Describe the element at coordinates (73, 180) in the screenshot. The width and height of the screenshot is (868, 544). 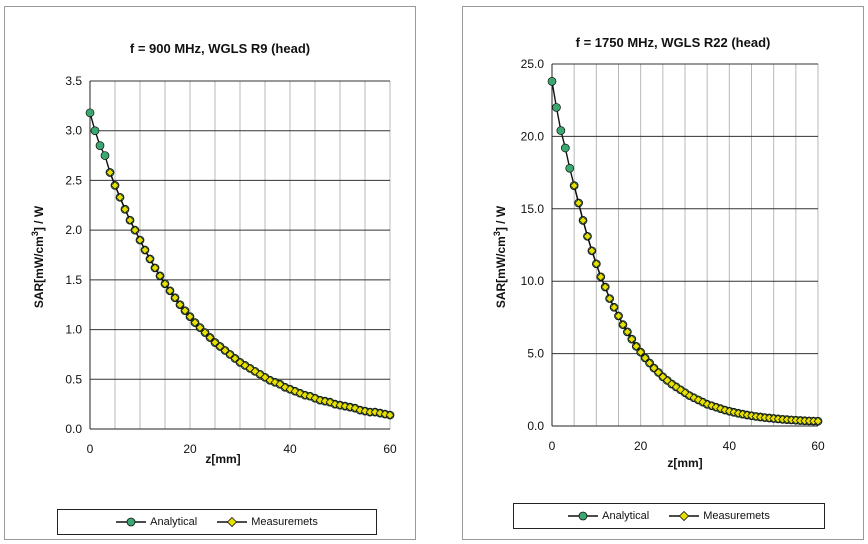
I see `y-tick-label: 2.5` at that location.